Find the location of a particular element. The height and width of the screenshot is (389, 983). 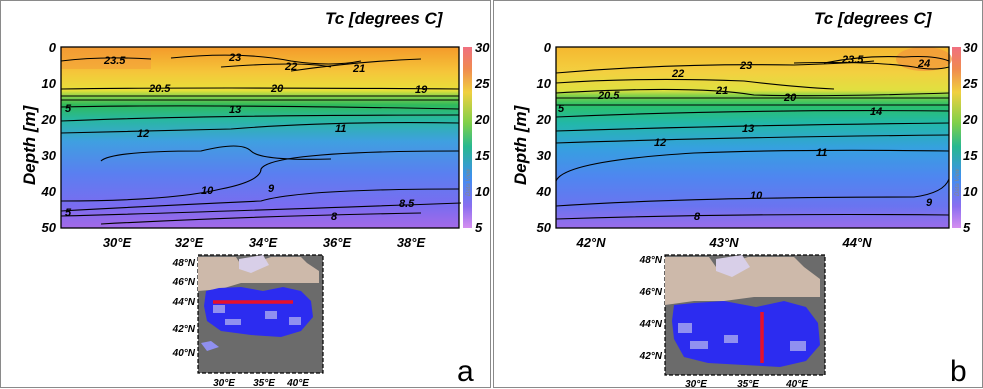

x-tick: 38°E is located at coordinates (411, 242).